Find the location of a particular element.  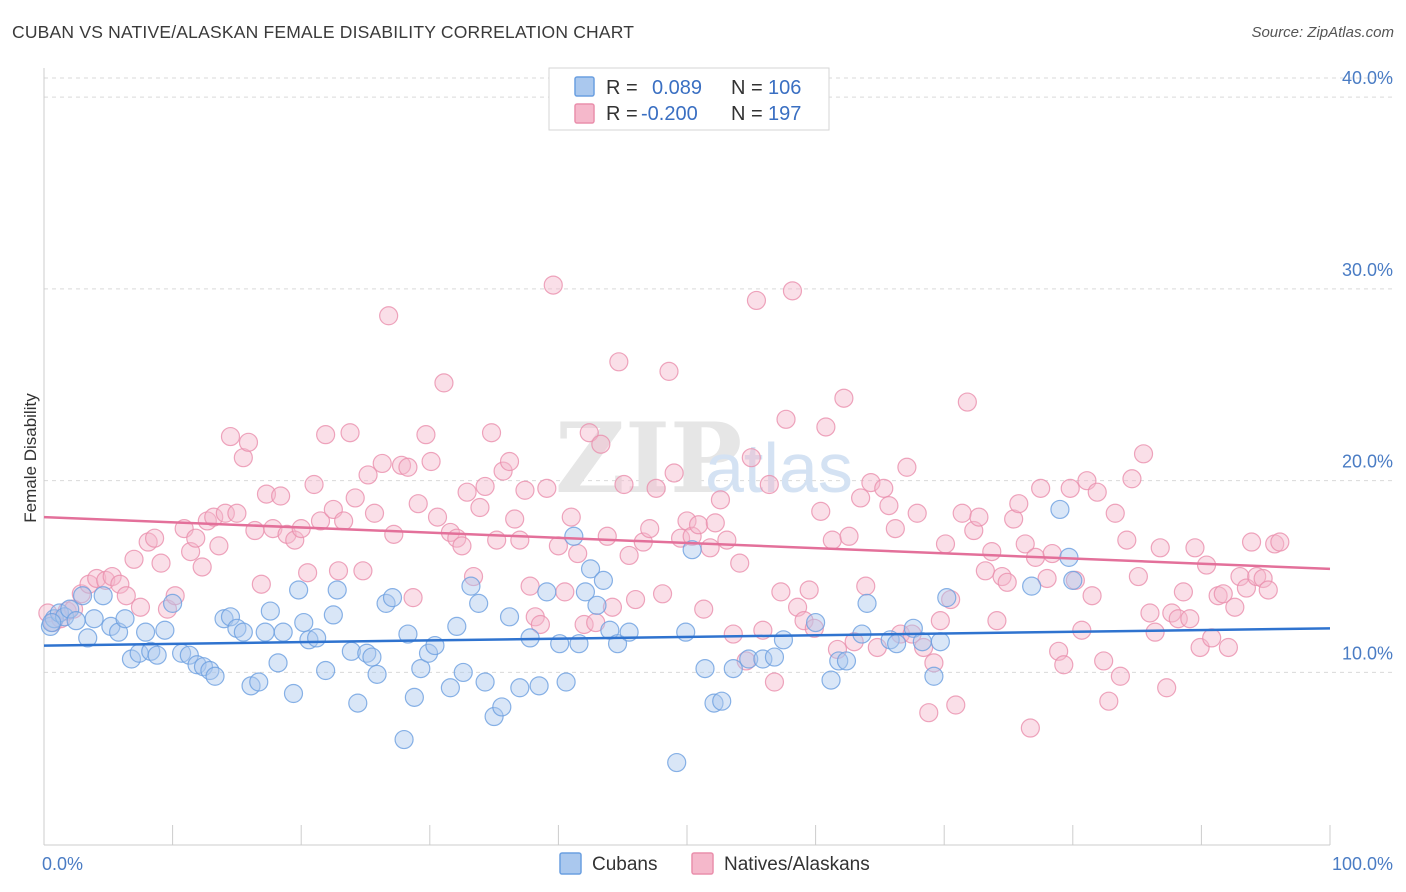

legend-swatch-cubans is located at coordinates (584, 86).